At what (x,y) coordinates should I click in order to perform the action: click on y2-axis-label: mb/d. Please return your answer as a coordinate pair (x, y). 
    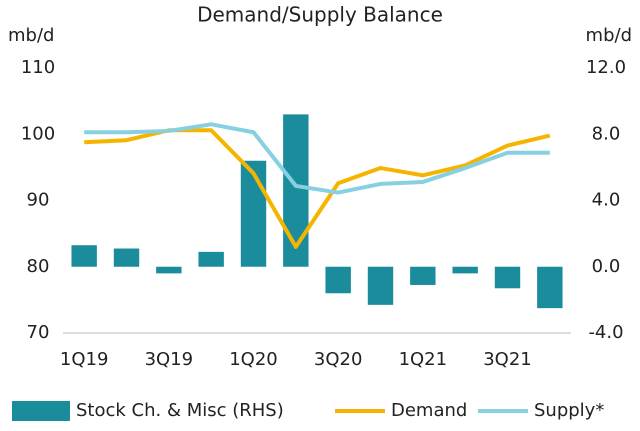
    Looking at the image, I should click on (609, 35).